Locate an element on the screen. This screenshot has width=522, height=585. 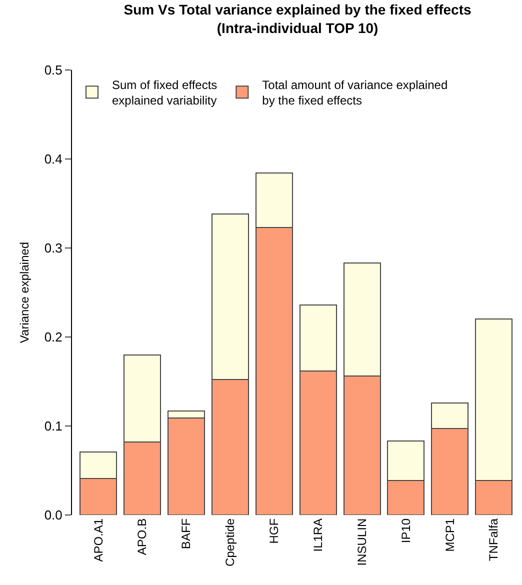
y-tick-label: 0.2 is located at coordinates (53, 337).